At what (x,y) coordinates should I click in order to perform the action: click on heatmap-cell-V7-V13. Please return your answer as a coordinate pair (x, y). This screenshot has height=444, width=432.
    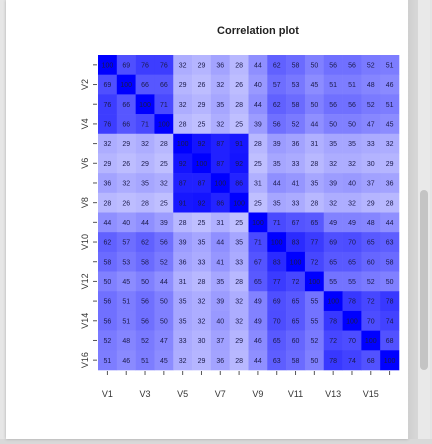
    Looking at the image, I should click on (333, 183).